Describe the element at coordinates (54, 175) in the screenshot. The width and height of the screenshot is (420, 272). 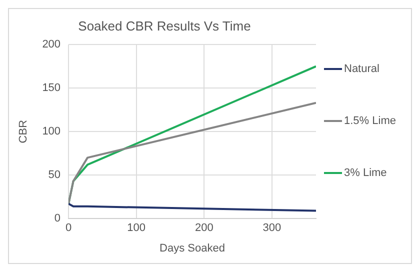
I see `y-tick-label: 50` at that location.